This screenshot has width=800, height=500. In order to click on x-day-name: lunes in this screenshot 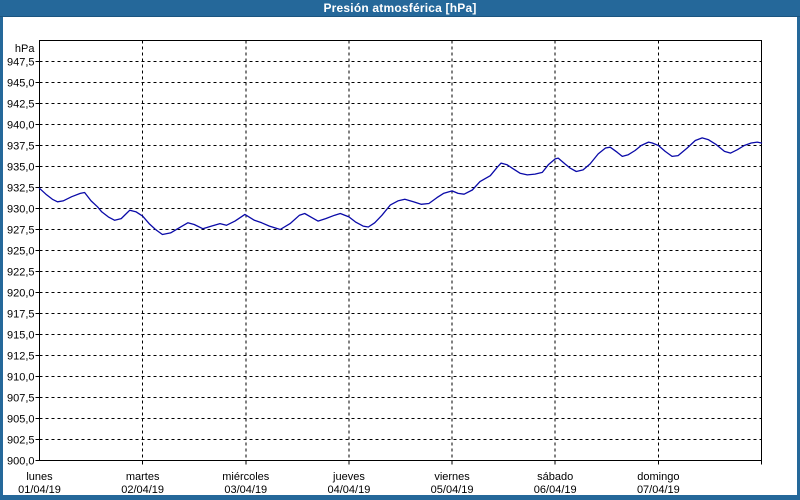, I will do `click(39, 477)`.